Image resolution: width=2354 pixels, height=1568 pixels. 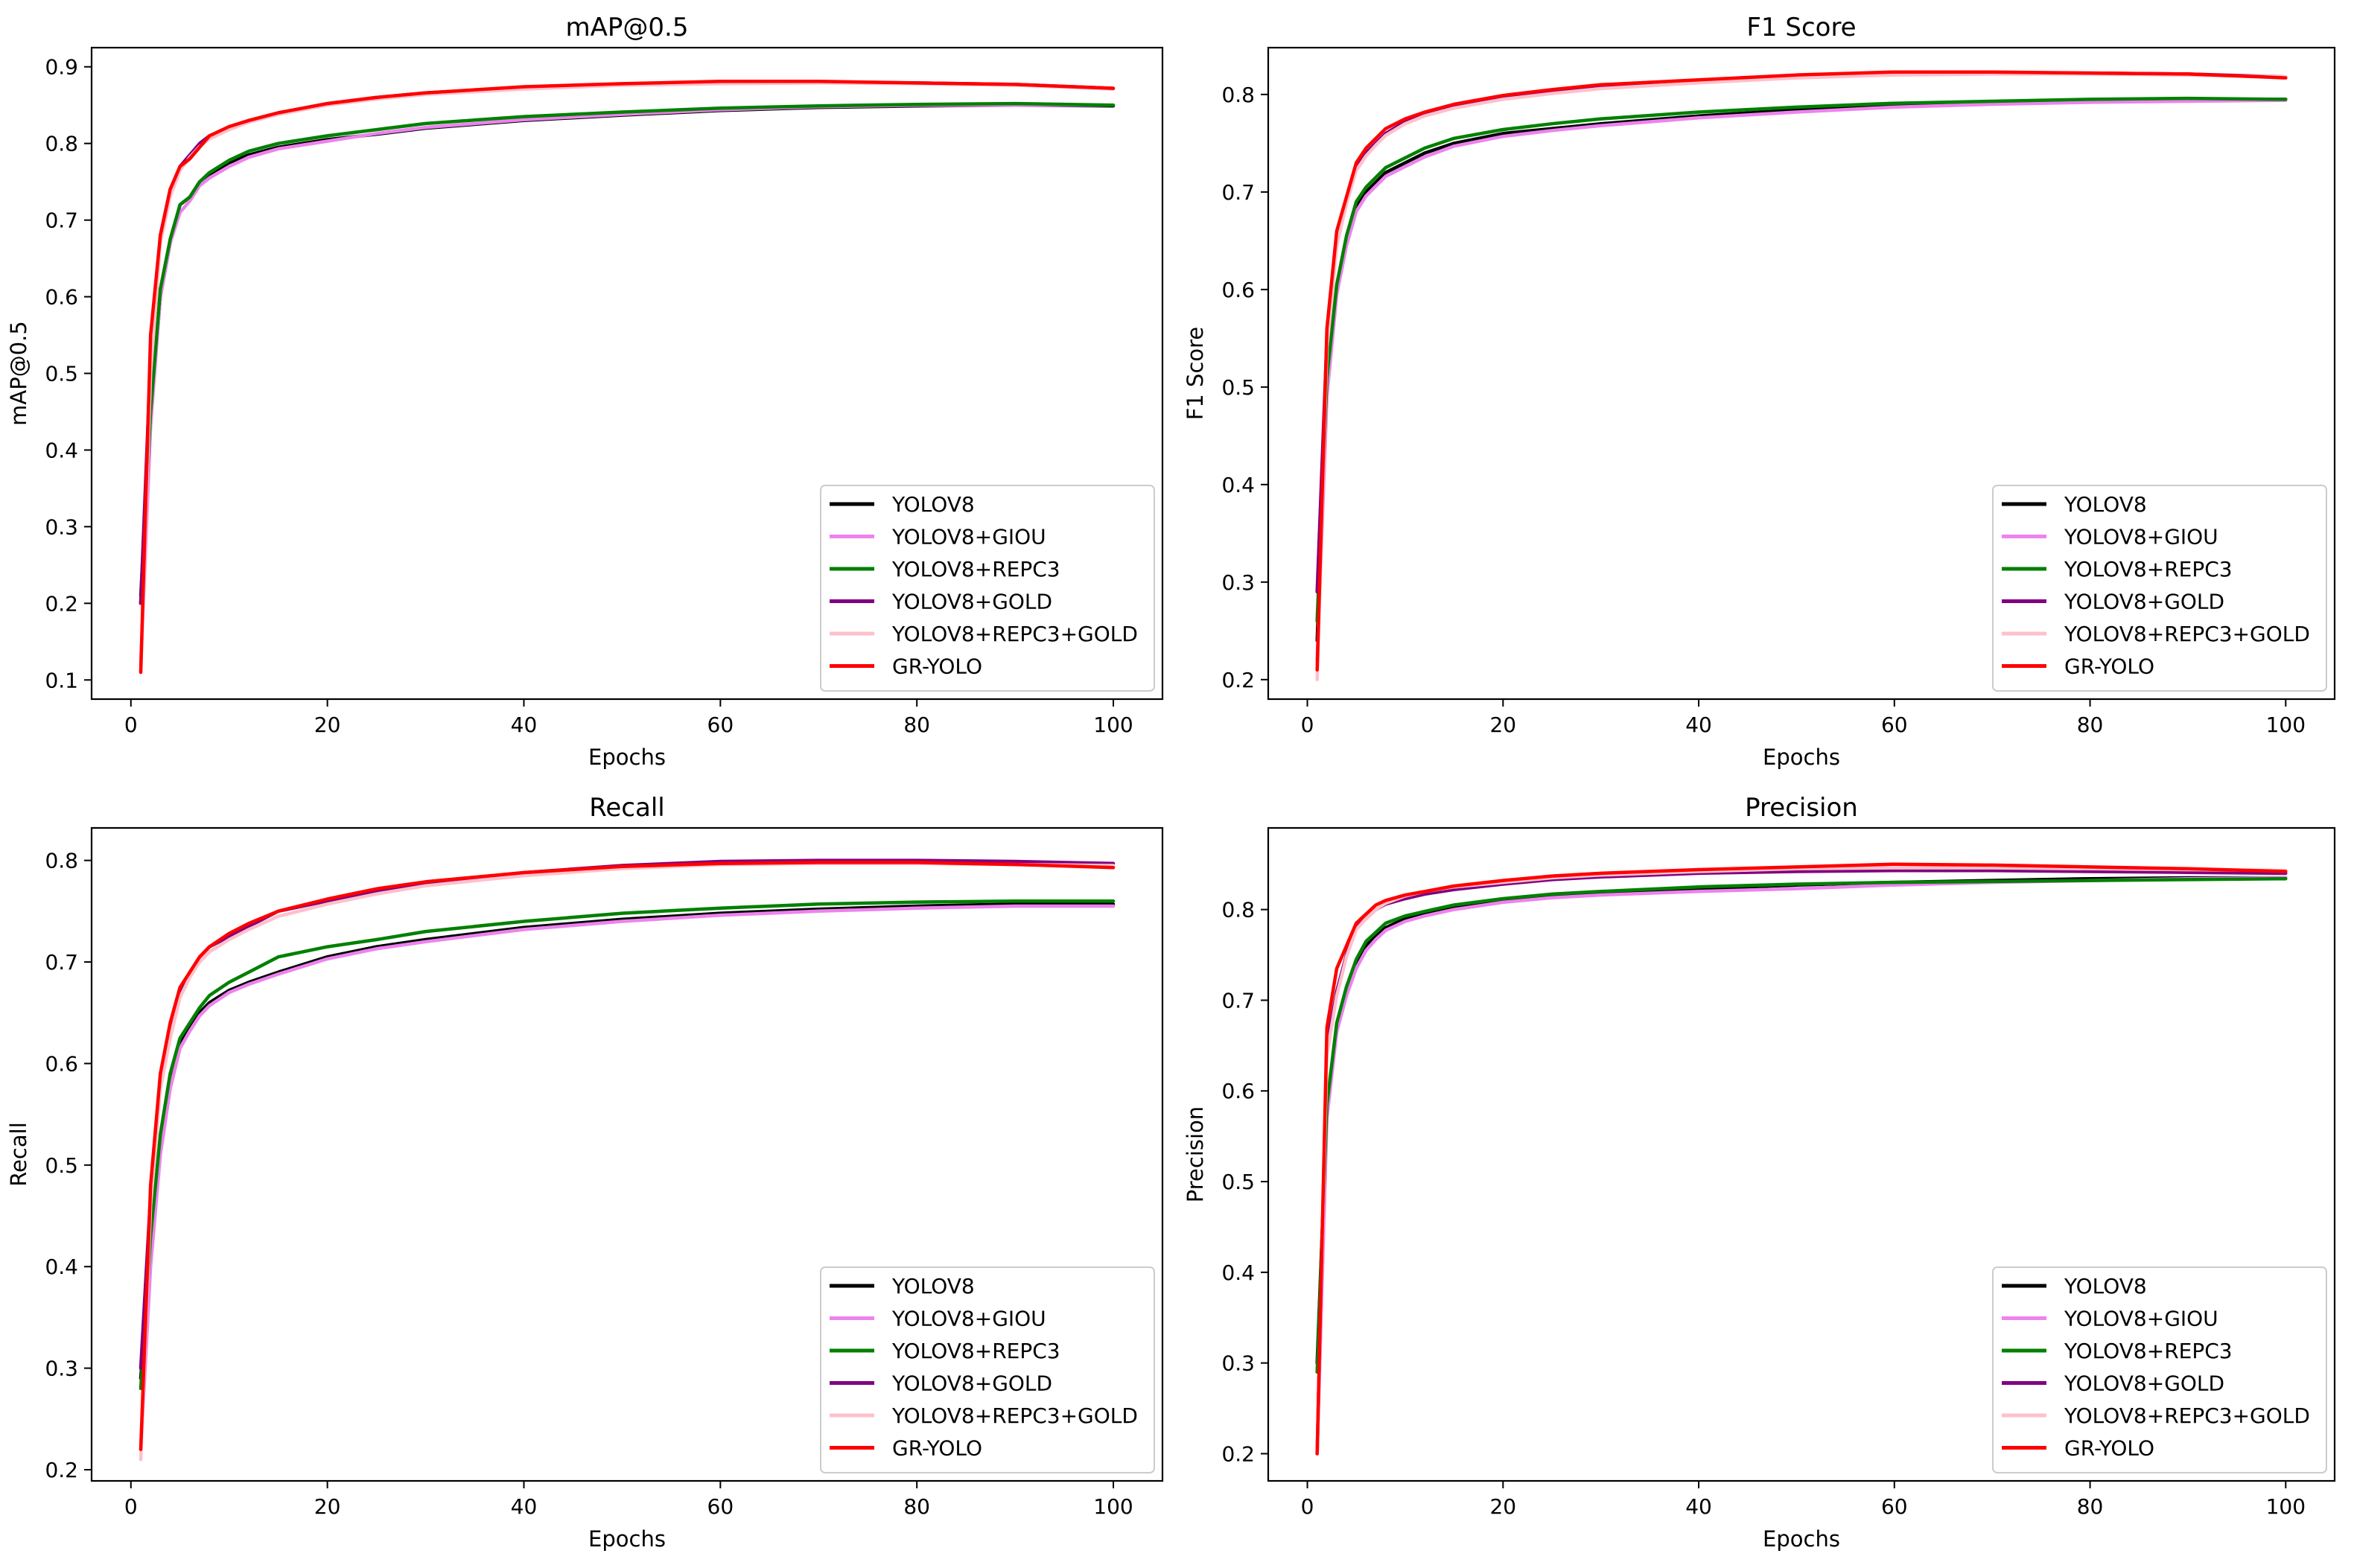 What do you see at coordinates (626, 808) in the screenshot?
I see `chart-title: Recall` at bounding box center [626, 808].